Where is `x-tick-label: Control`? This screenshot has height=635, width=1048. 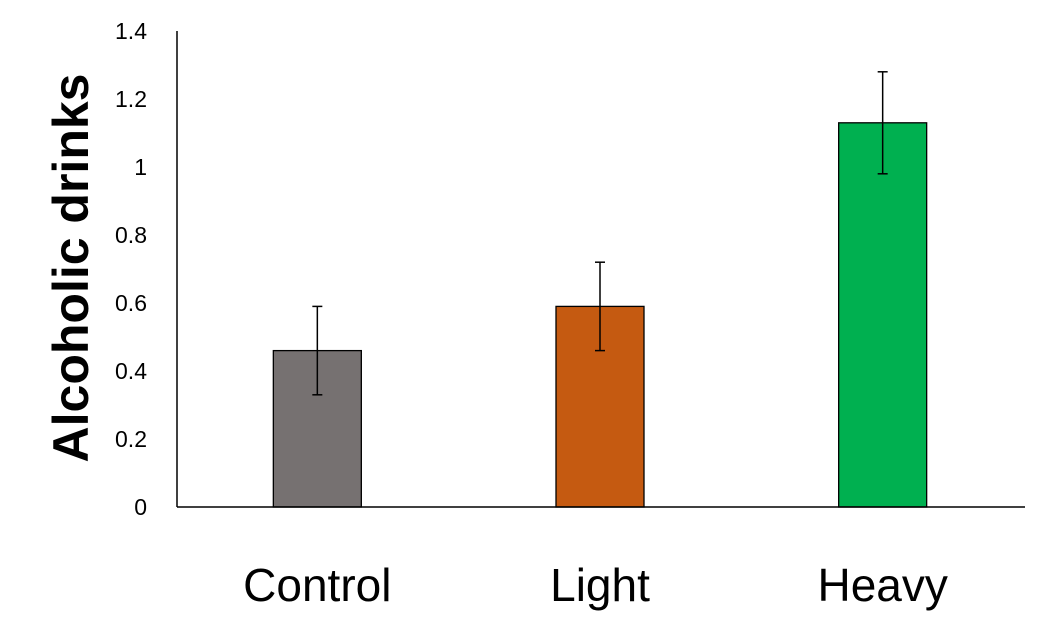
x-tick-label: Control is located at coordinates (317, 585).